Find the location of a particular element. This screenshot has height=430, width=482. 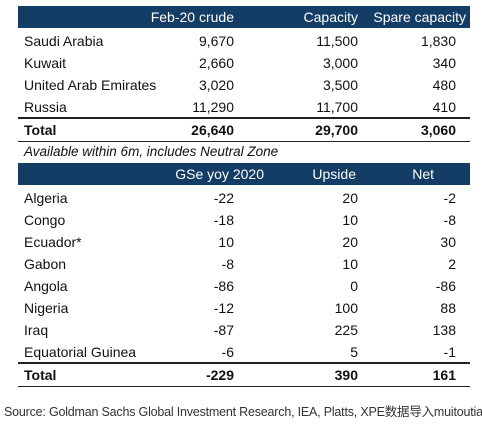

crude-value: 3,020 is located at coordinates (216, 85).